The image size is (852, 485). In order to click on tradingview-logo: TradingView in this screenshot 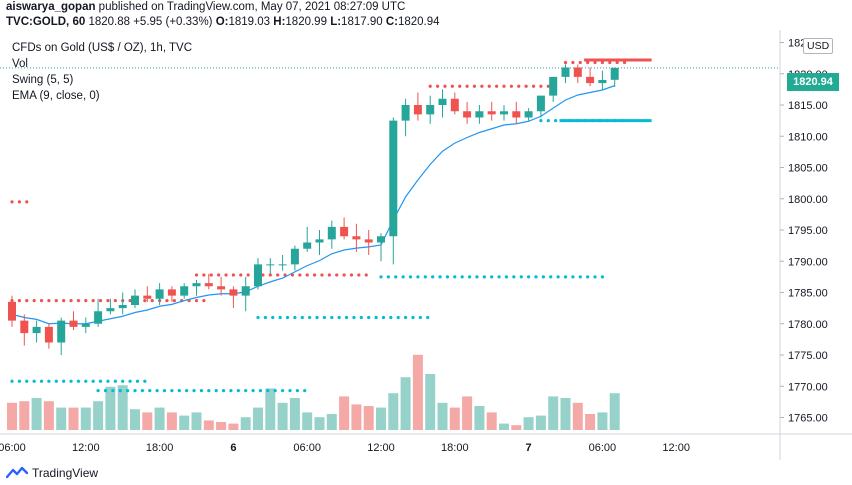, I will do `click(52, 473)`.